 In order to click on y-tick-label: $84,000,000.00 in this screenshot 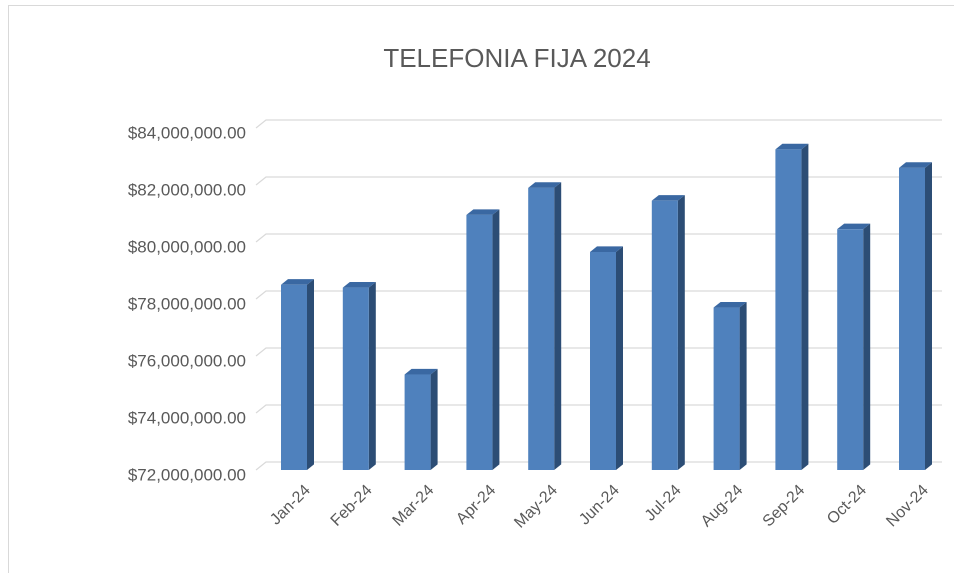, I will do `click(187, 132)`.